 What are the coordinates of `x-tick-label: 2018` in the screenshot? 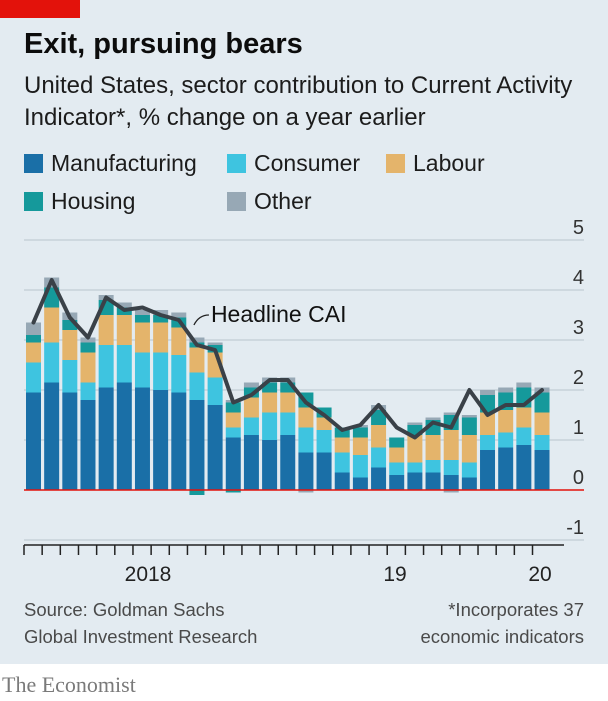 It's located at (148, 574).